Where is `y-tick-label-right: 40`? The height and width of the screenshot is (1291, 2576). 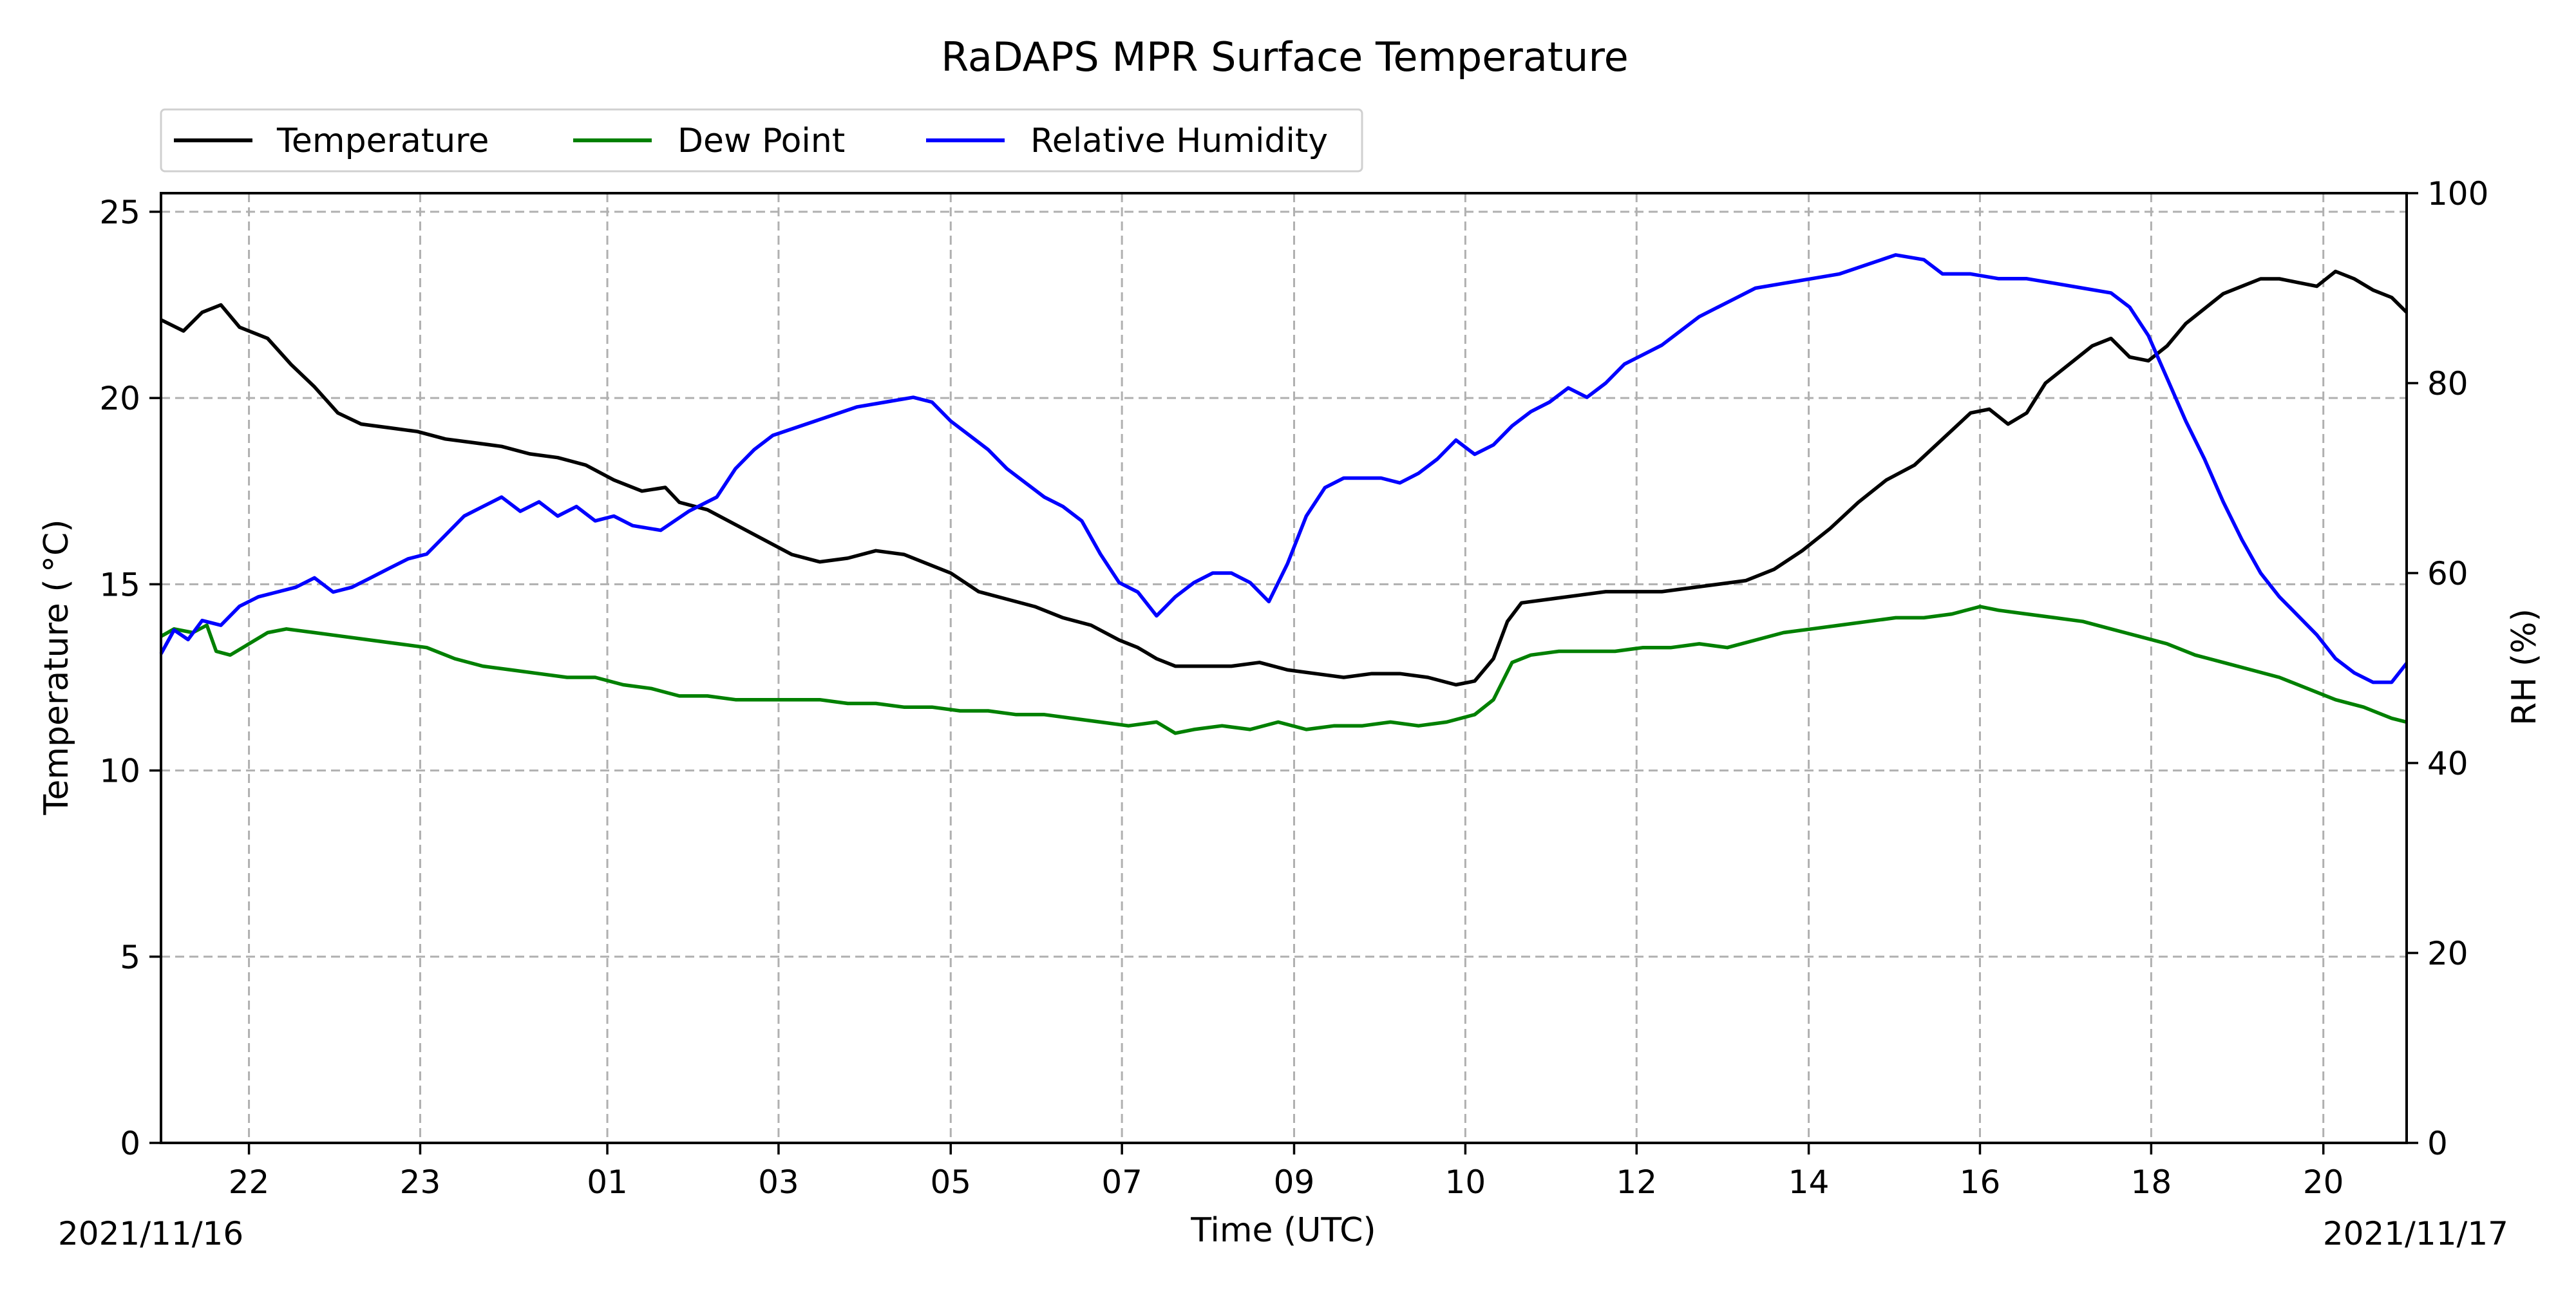
y-tick-label-right: 40 is located at coordinates (2447, 763).